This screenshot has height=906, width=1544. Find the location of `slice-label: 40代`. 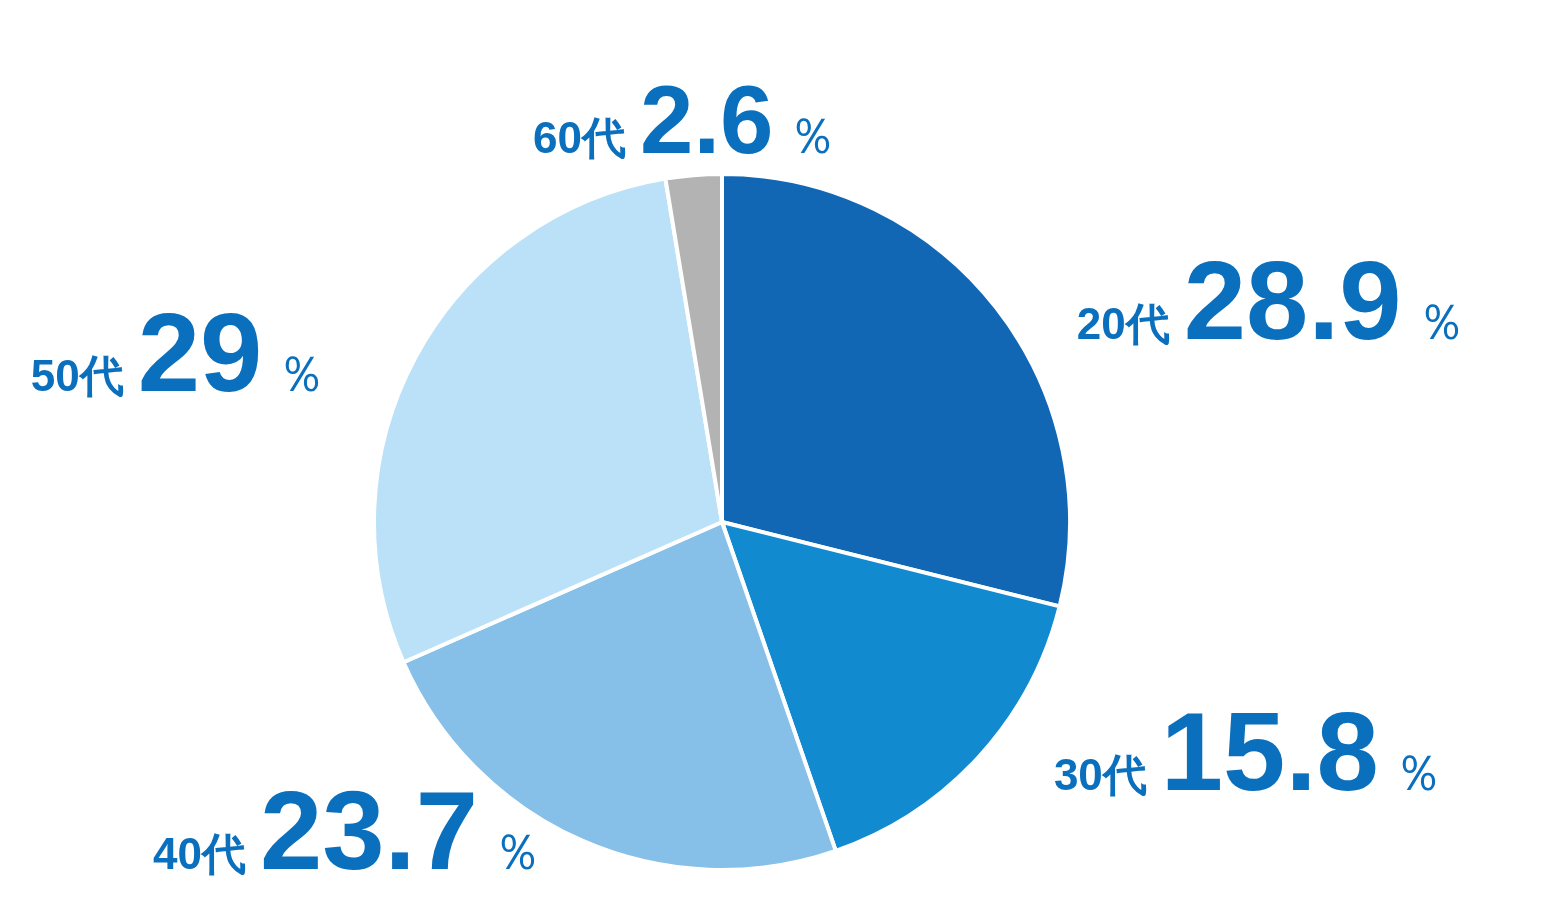

slice-label: 40代 is located at coordinates (200, 854).